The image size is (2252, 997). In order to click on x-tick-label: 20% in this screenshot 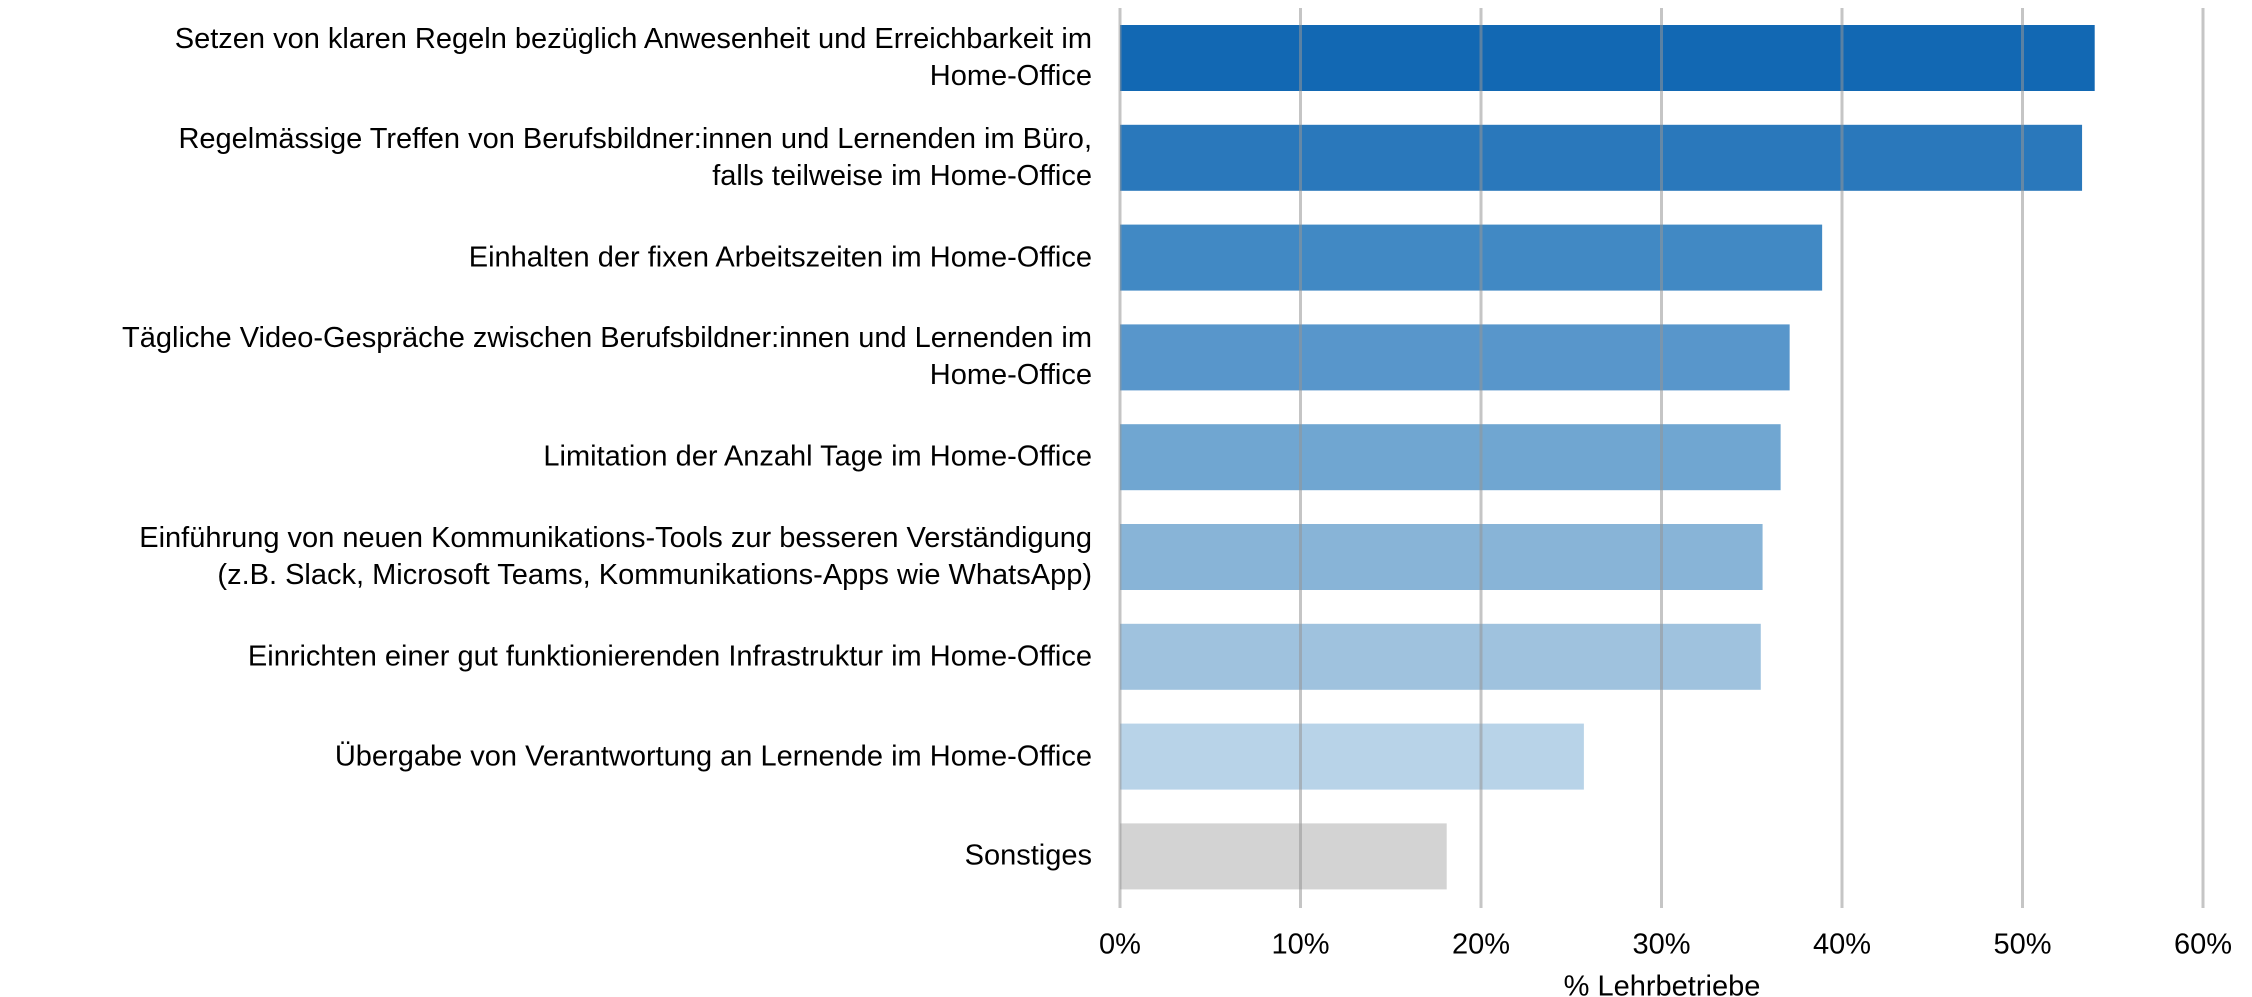, I will do `click(1481, 945)`.